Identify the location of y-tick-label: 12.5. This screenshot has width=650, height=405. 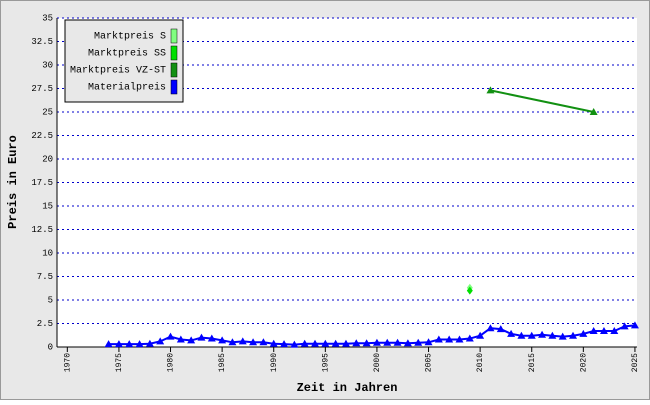
(42, 230).